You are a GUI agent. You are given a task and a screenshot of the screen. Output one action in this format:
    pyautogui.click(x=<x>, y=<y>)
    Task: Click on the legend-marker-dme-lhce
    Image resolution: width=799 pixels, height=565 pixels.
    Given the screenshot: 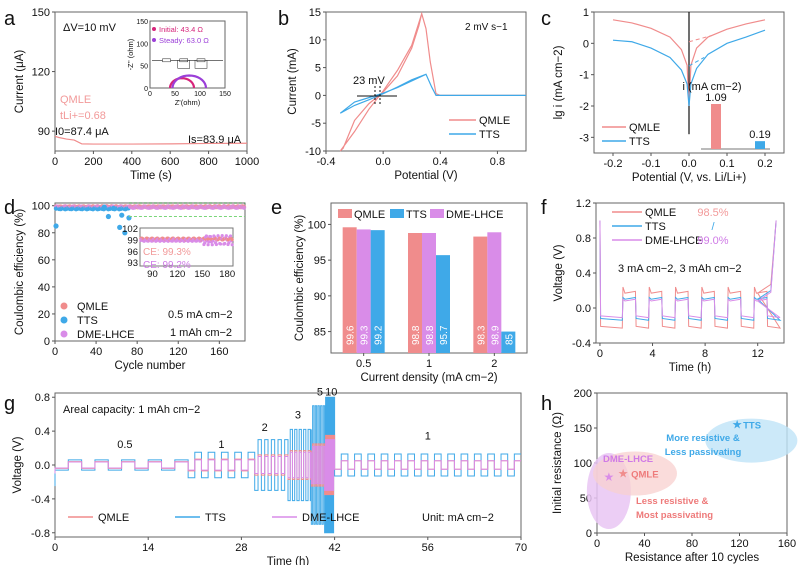 What is the action you would take?
    pyautogui.click(x=64, y=334)
    